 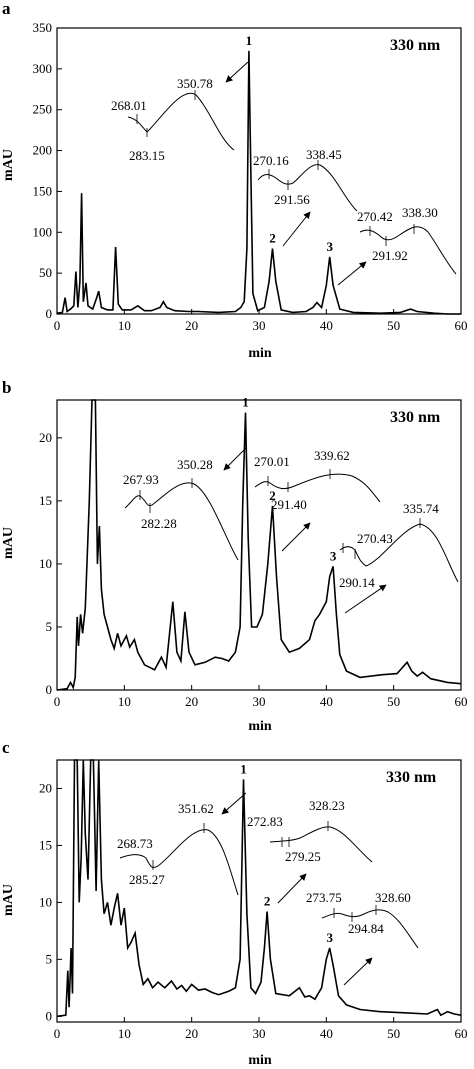 I want to click on x-tick-label: 50, so click(x=393, y=325).